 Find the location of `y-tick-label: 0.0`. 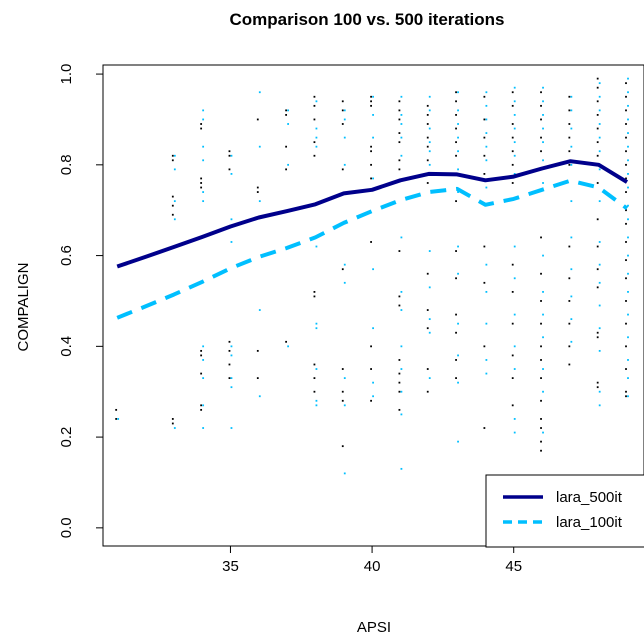

y-tick-label: 0.0 is located at coordinates (66, 527).